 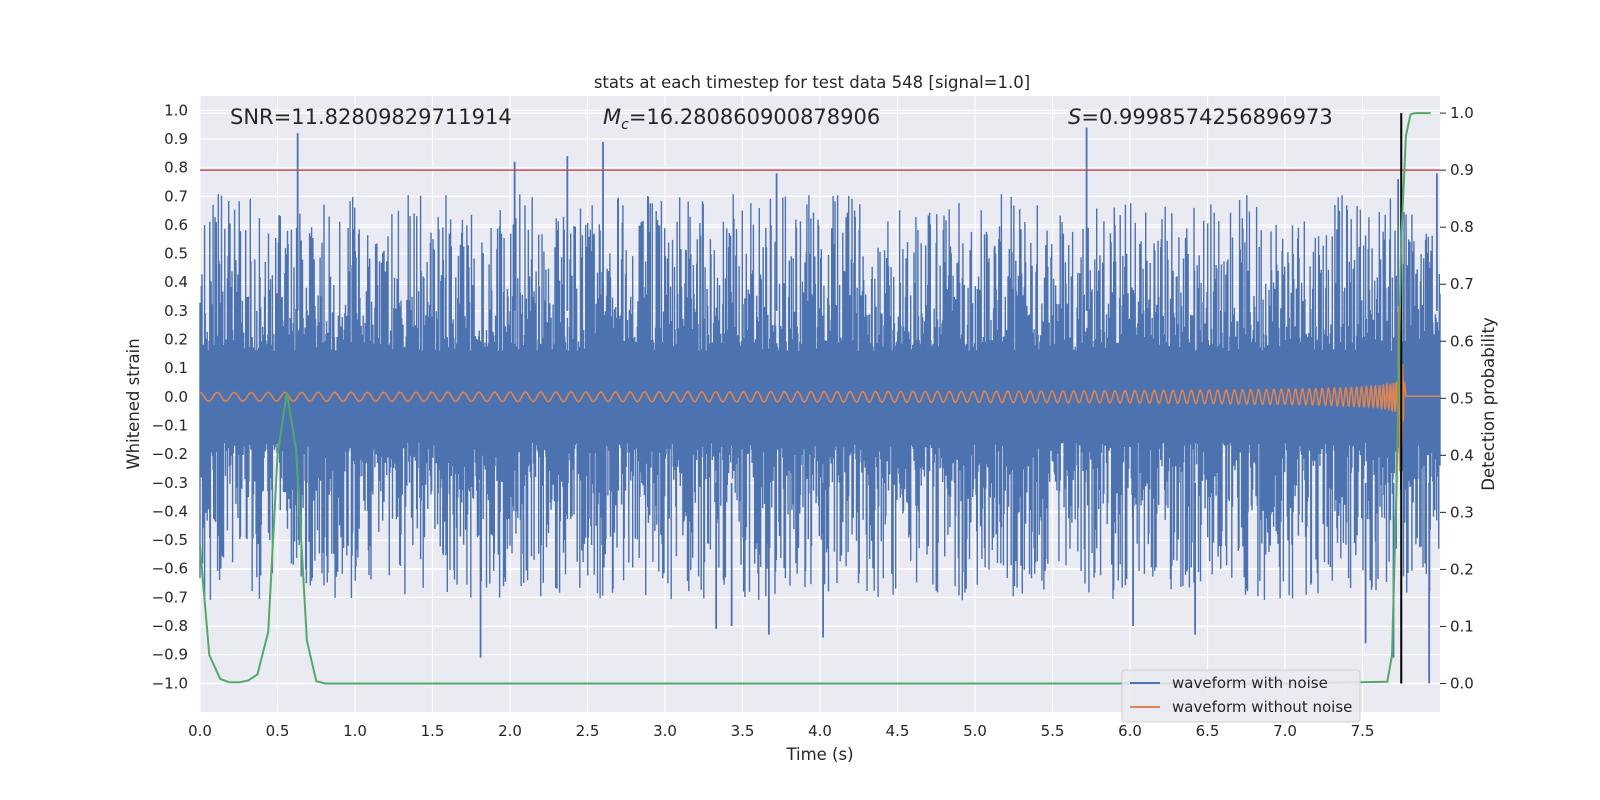 What do you see at coordinates (176, 340) in the screenshot?
I see `y-tick-label-8: 0.2` at bounding box center [176, 340].